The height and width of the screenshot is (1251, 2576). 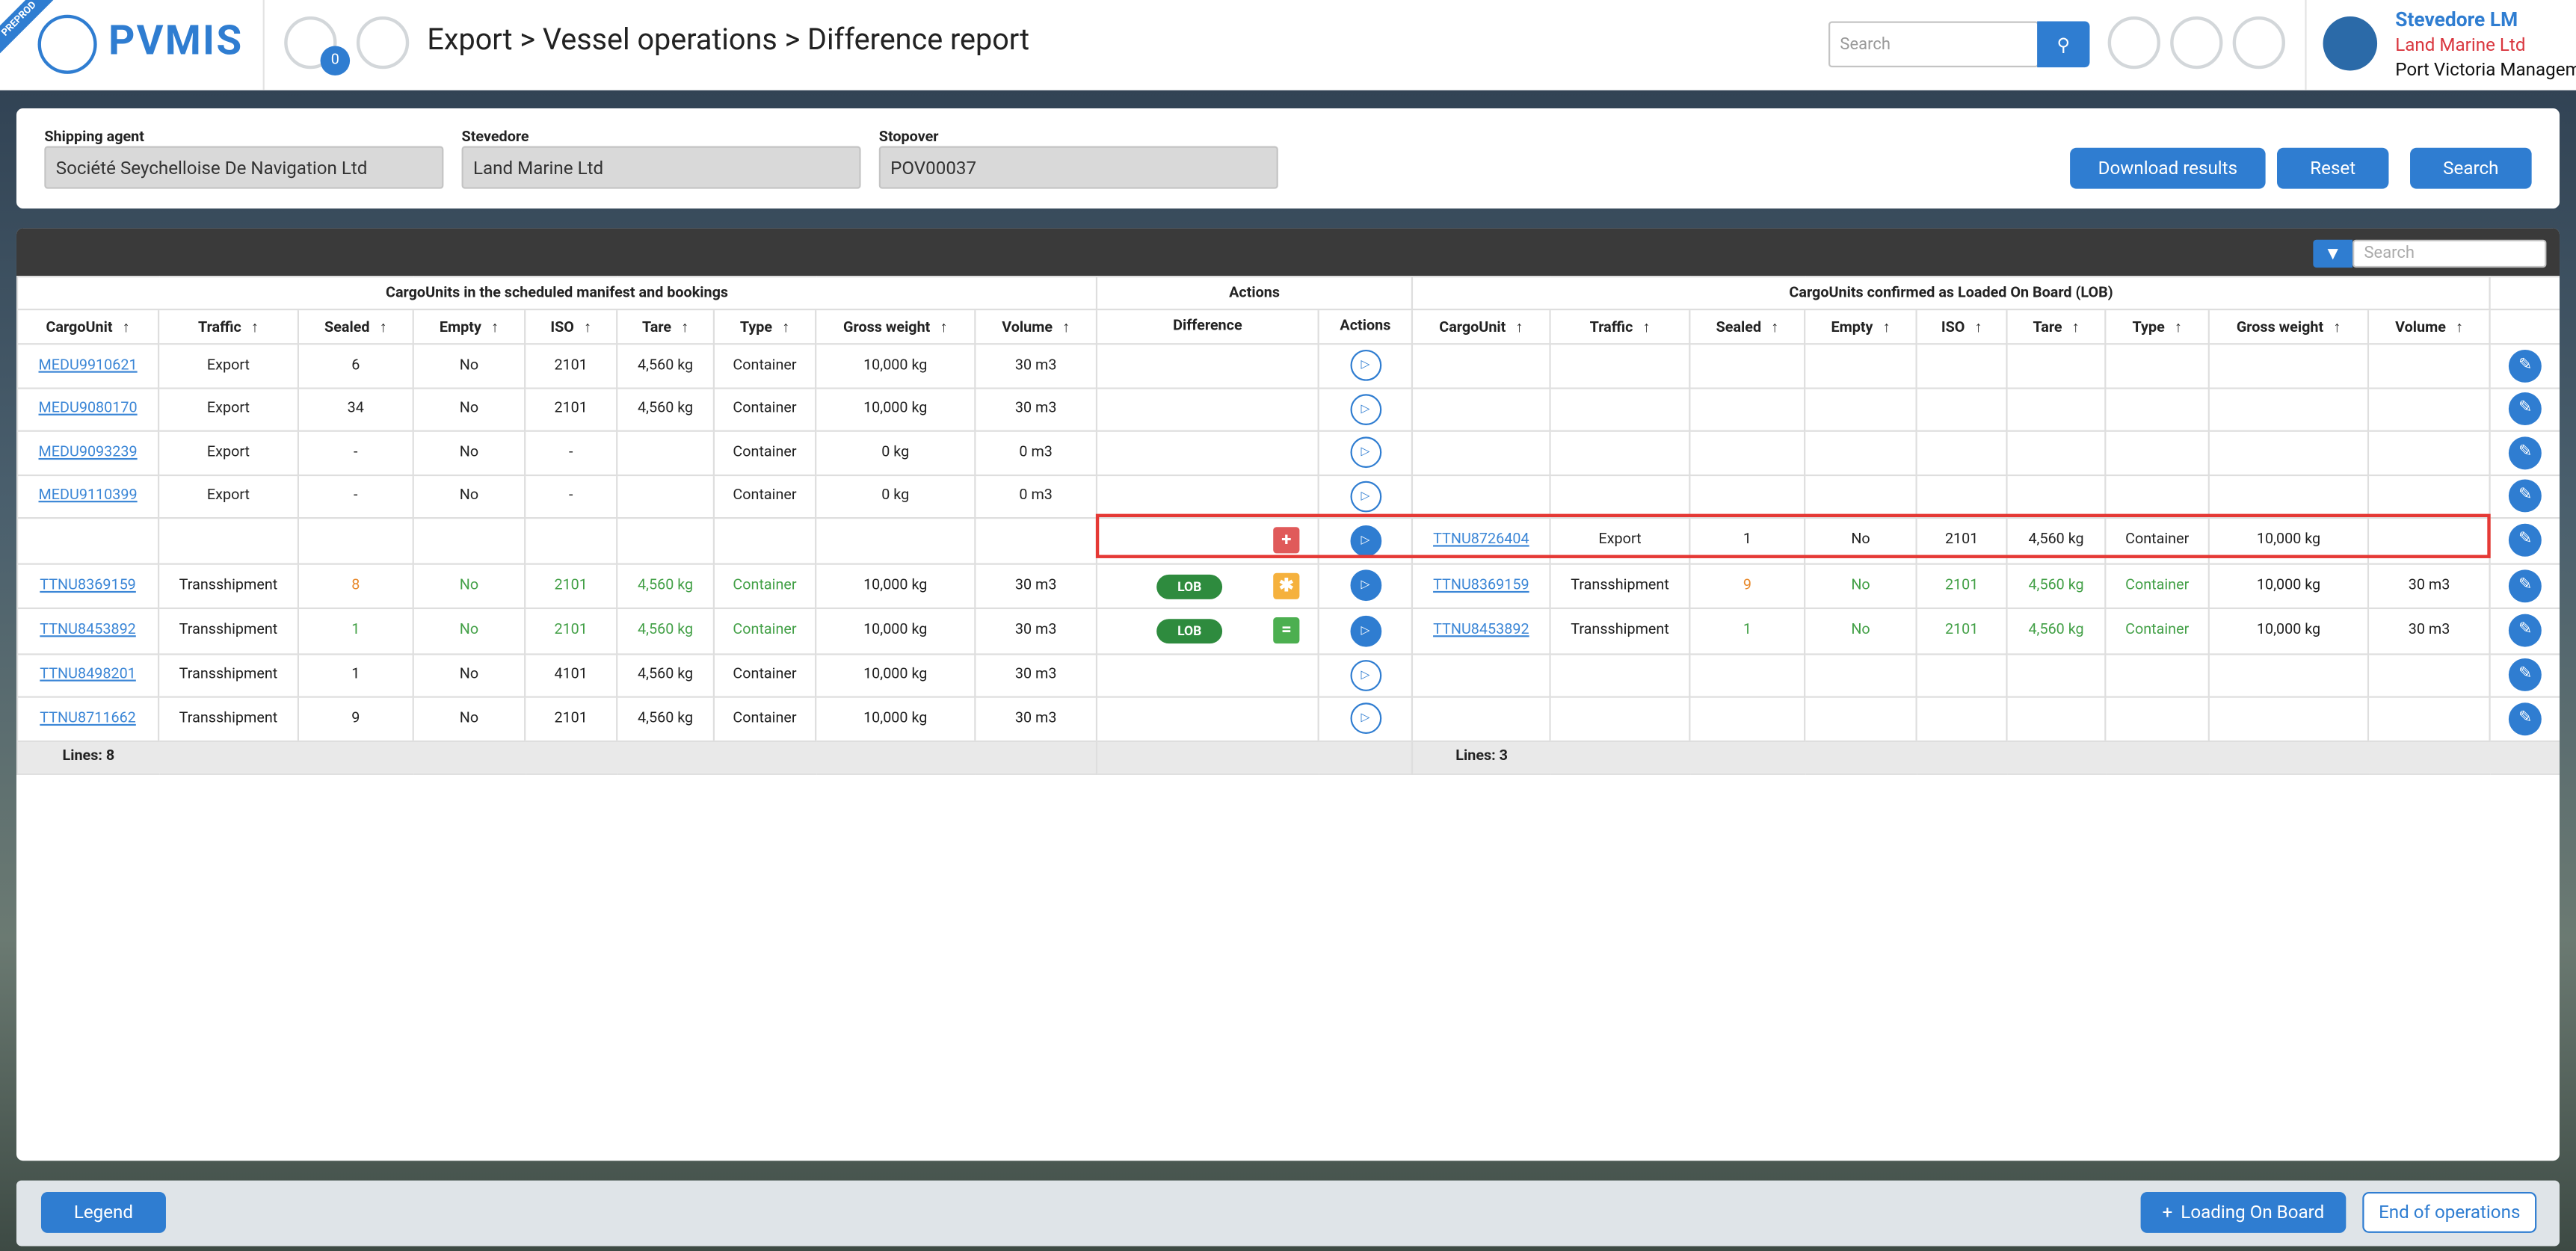 I want to click on download-button: Download results, so click(x=2168, y=168).